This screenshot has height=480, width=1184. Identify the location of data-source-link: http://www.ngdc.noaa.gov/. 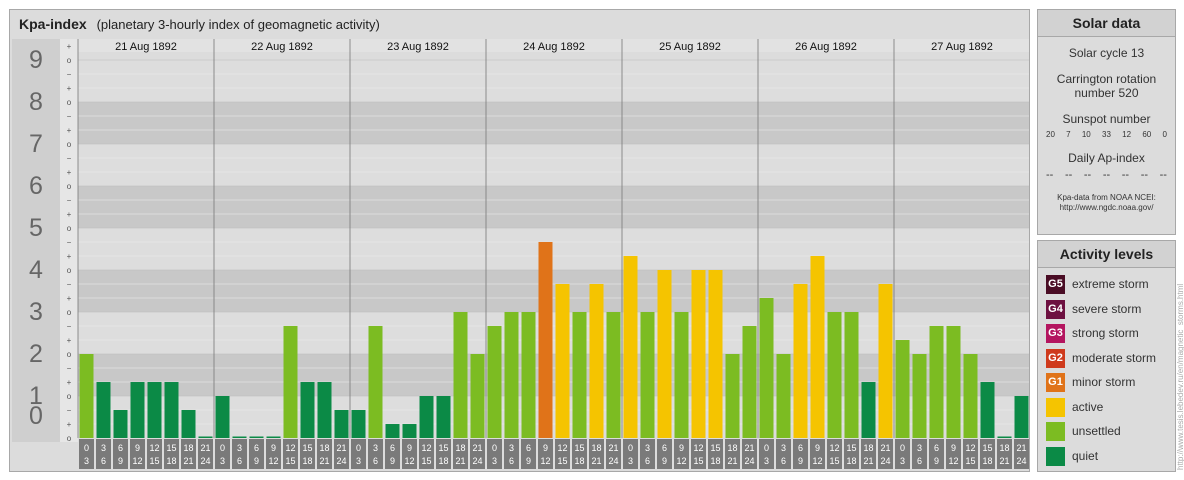
(1106, 207).